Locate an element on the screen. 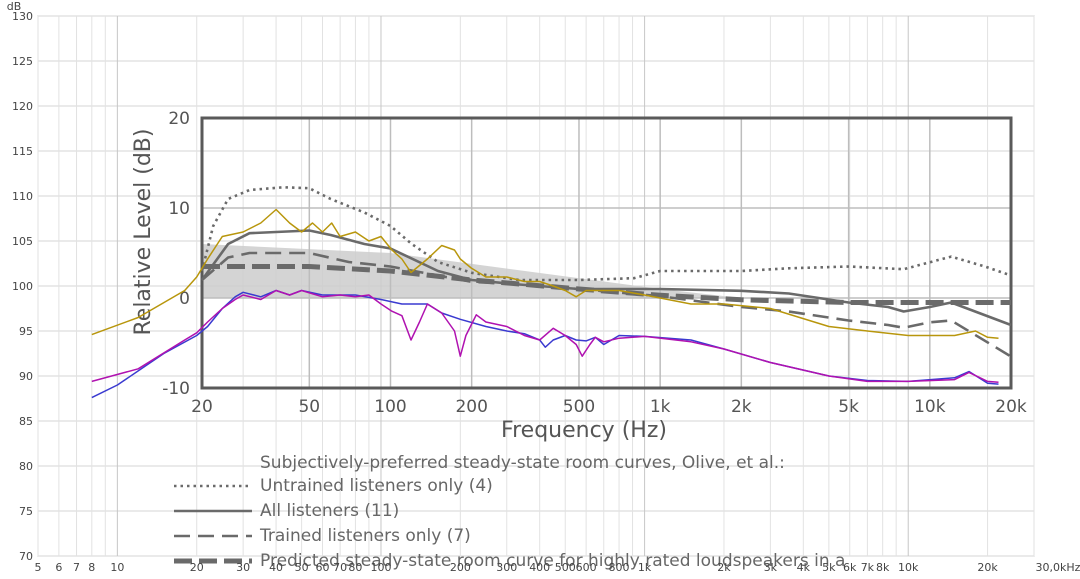 Image resolution: width=1080 pixels, height=579 pixels. outer-x-axis-unit: 30,0kHz is located at coordinates (1058, 567).